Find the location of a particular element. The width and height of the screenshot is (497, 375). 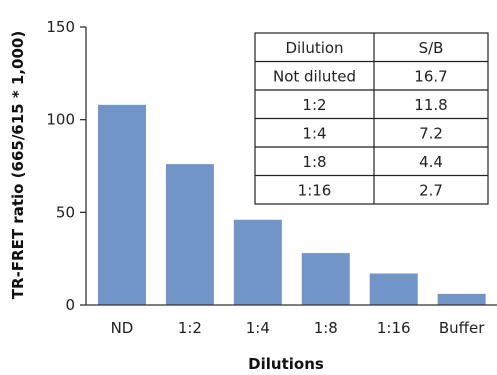

table-cell: 7.2 is located at coordinates (431, 133).